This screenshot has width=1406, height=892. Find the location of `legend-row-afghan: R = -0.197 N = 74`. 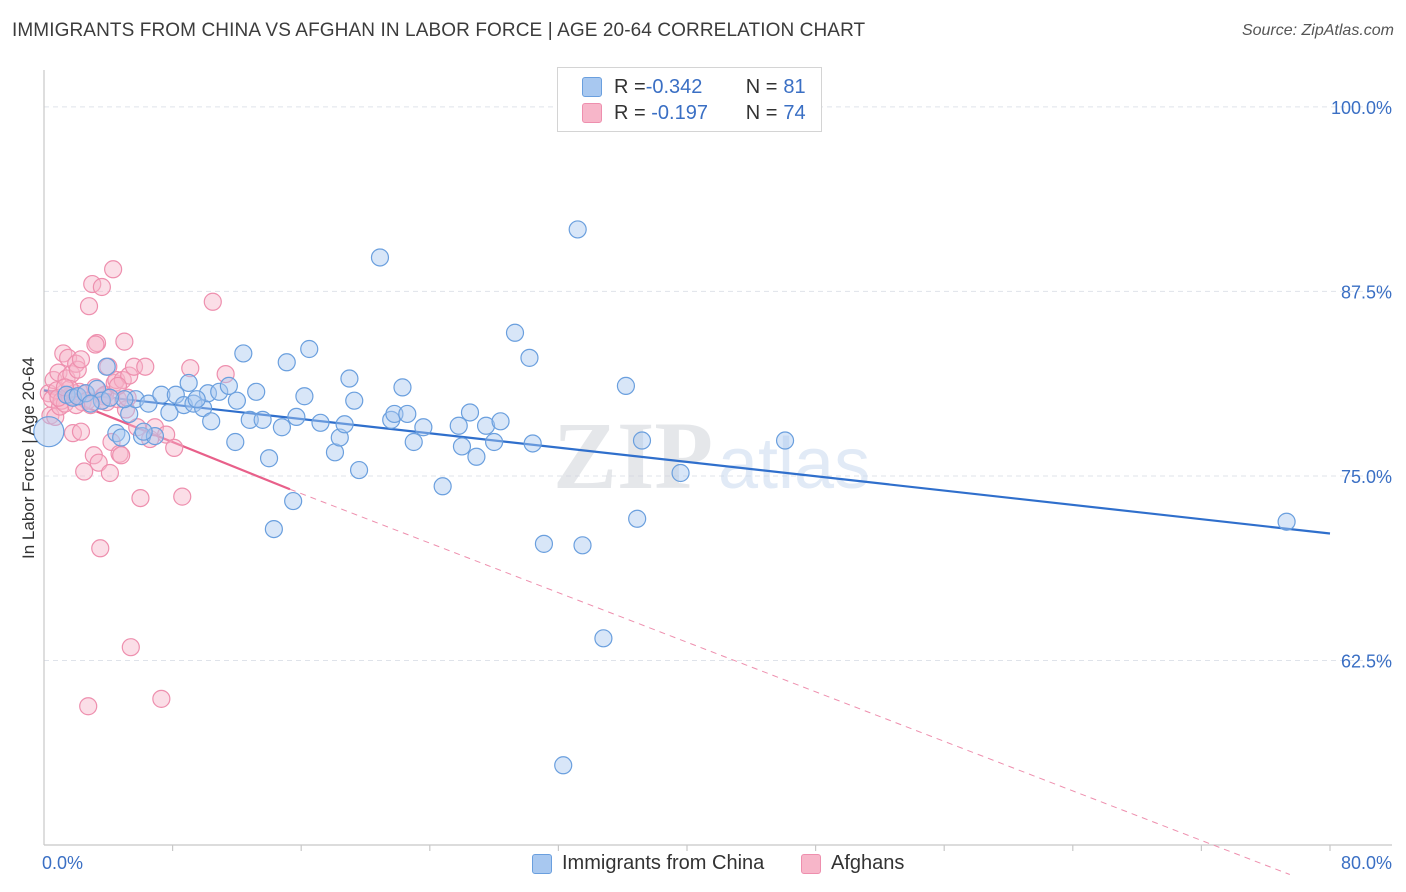

legend-row-afghan: R = -0.197 N = 74 is located at coordinates (694, 113).